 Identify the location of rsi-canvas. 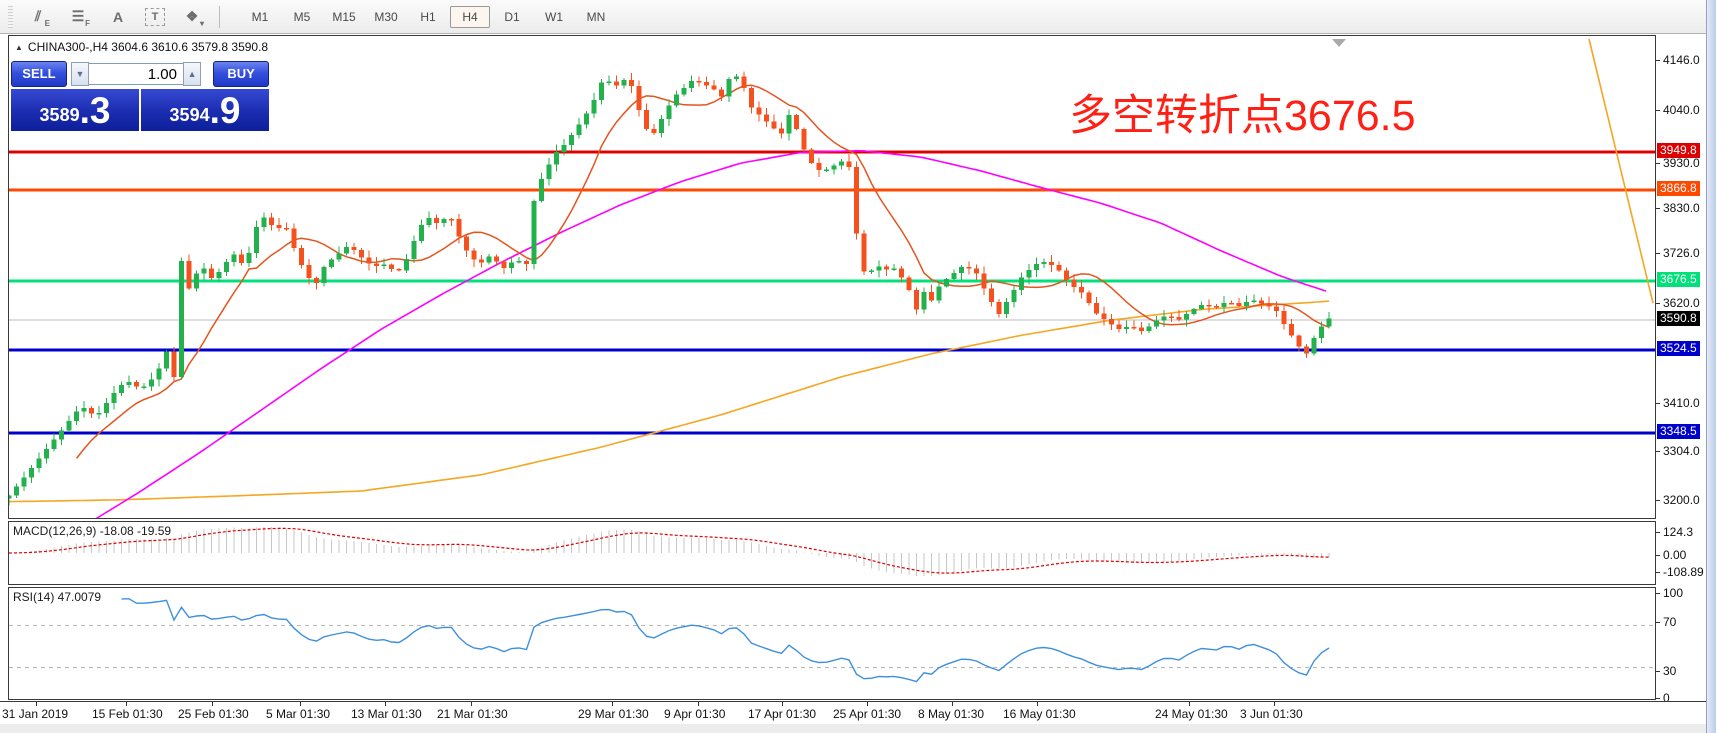
(832, 643).